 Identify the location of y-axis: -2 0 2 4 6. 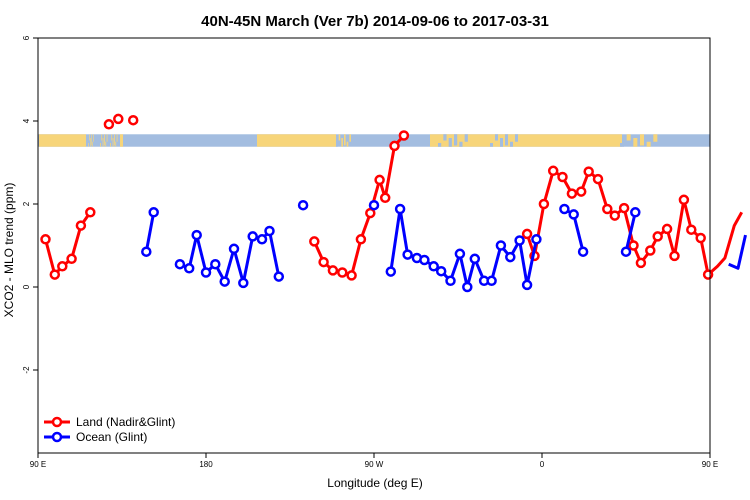
(30, 204).